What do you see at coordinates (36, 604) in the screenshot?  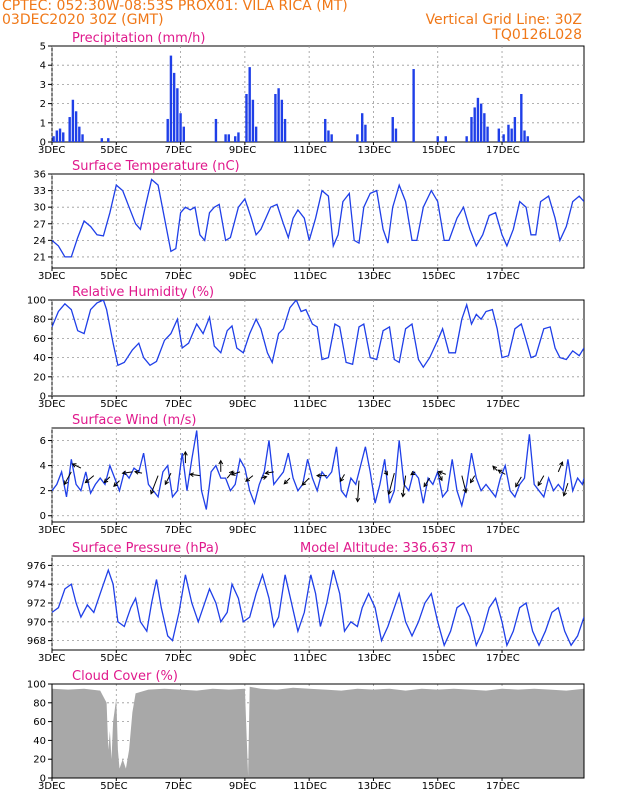 I see `y-tick-label: 972` at bounding box center [36, 604].